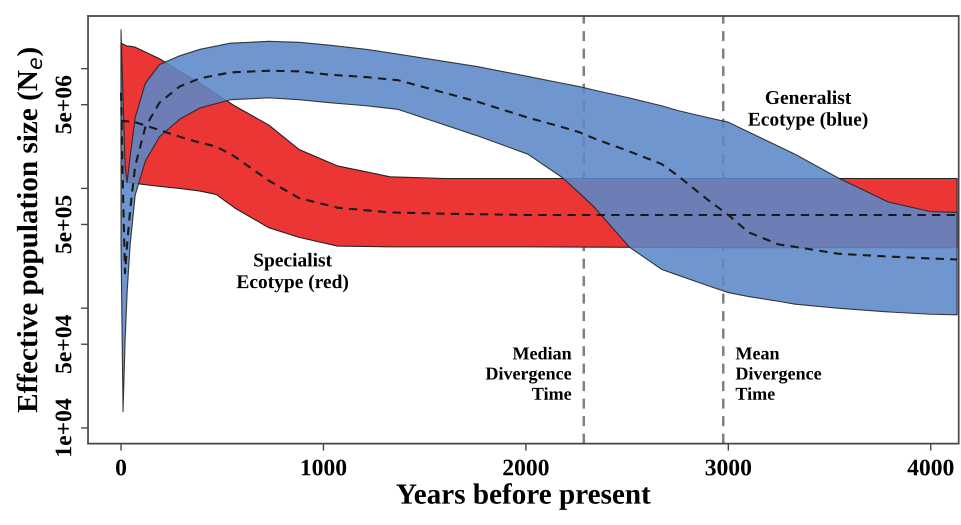  What do you see at coordinates (30, 230) in the screenshot?
I see `y-axis-title: Effective population size (N$_{e}$)` at bounding box center [30, 230].